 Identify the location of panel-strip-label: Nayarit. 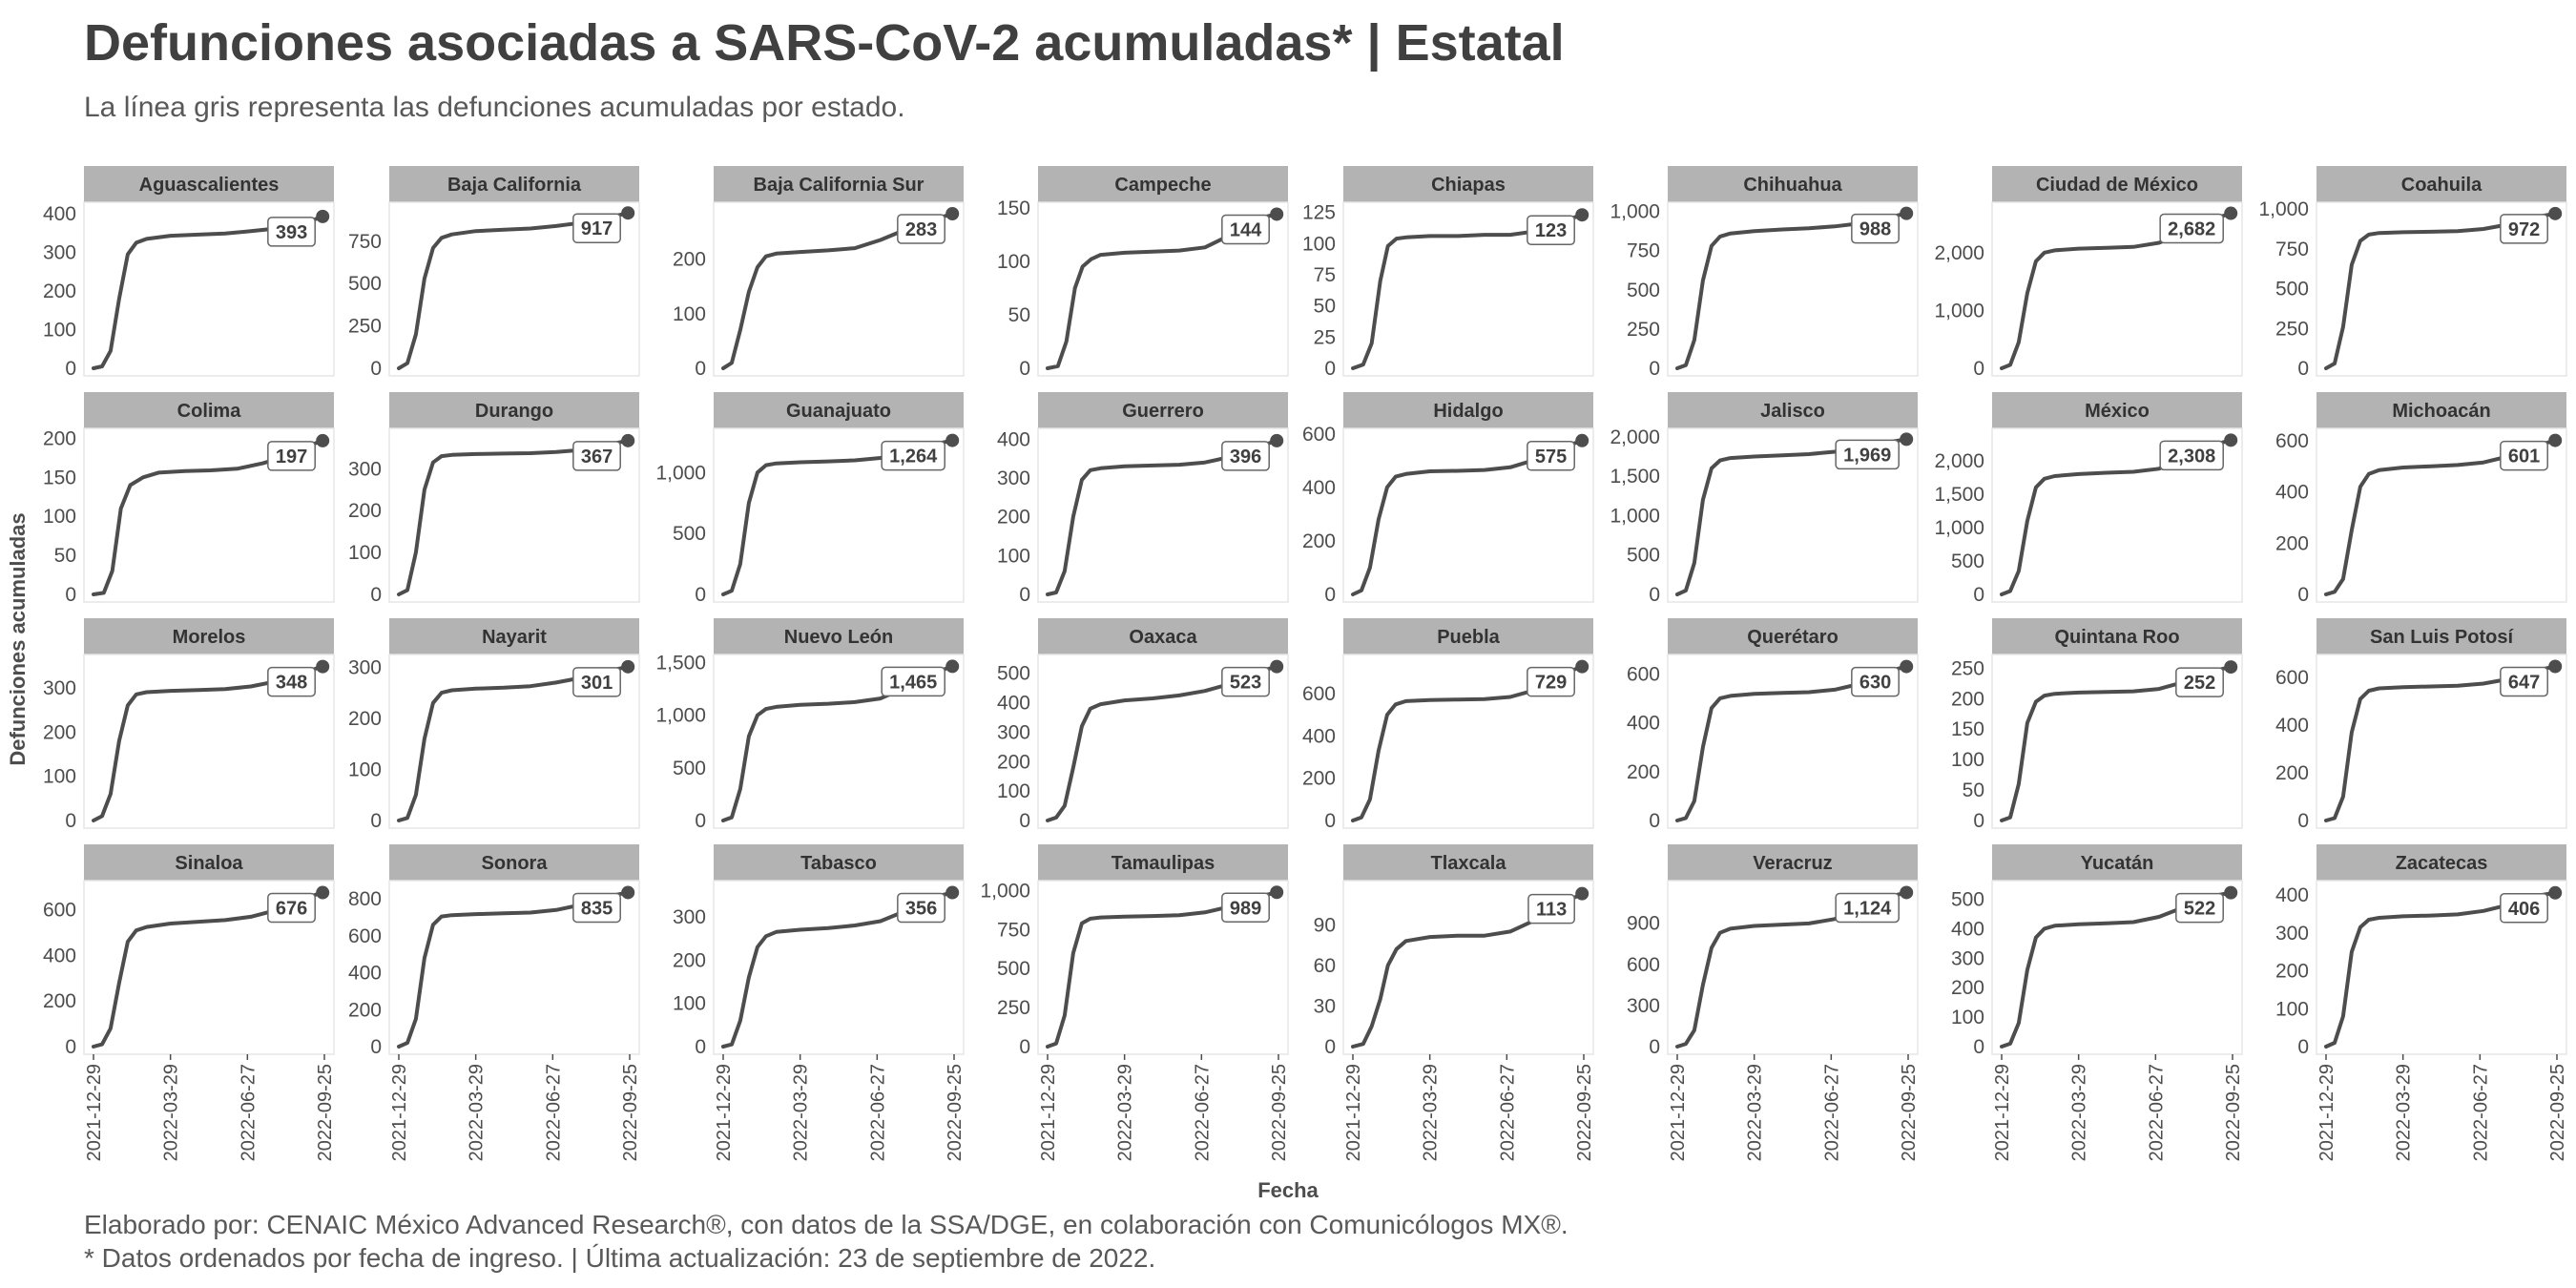
(514, 637).